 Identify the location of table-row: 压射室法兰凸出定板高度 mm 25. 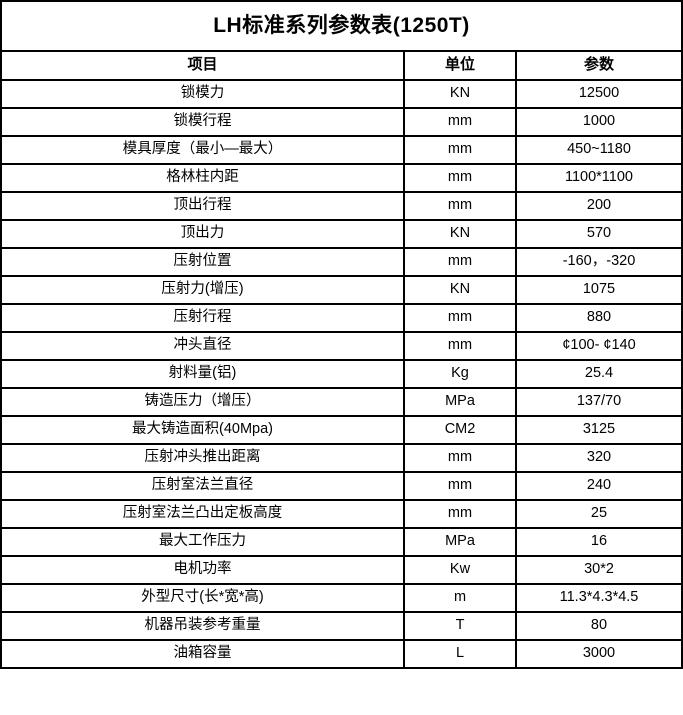
(341, 514).